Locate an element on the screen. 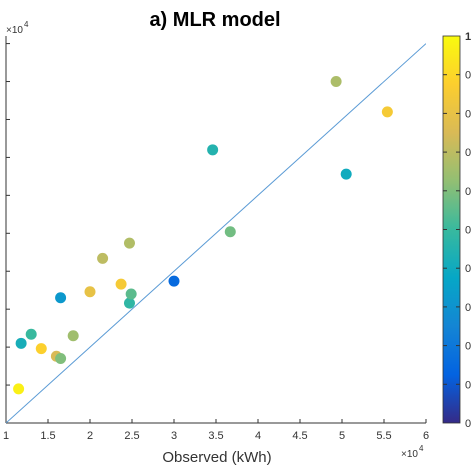  x-tick-label: 3.5 is located at coordinates (215, 436).